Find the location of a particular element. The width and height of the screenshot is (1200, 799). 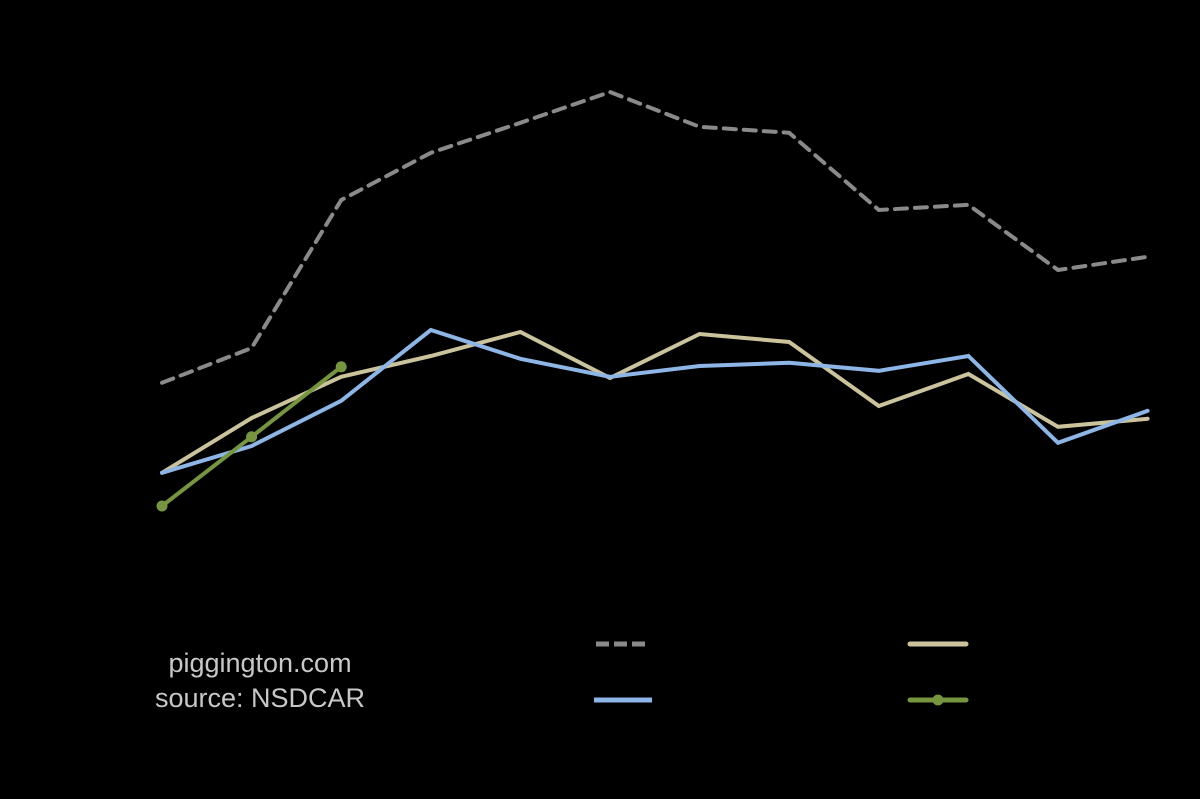

green-marker-line-swatch-icon is located at coordinates (938, 700).